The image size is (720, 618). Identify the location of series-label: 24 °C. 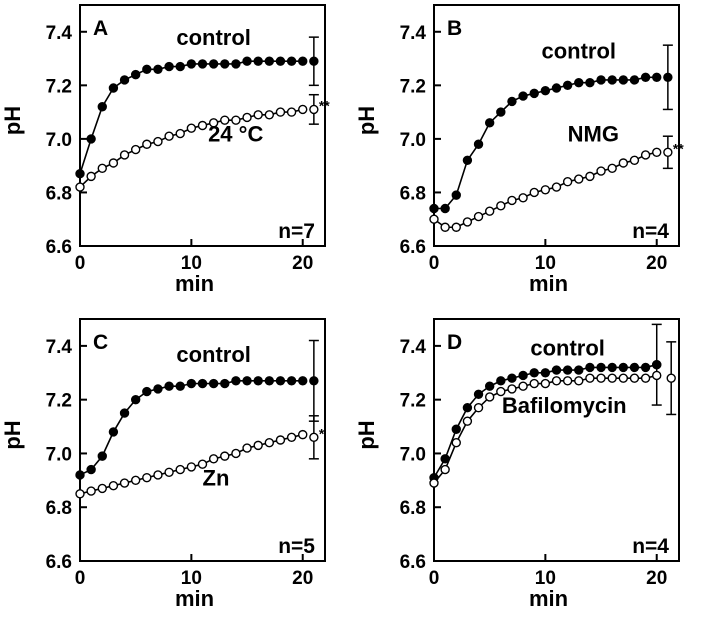
(235, 134).